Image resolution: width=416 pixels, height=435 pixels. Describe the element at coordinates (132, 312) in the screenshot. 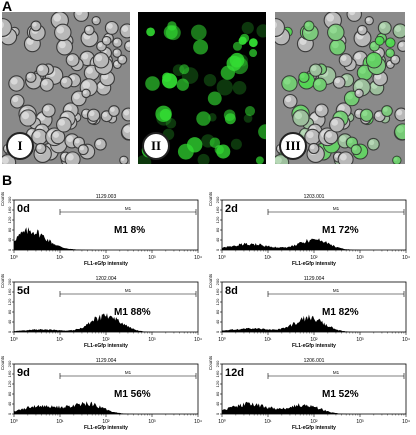

I see `percent-label: M1 88%` at that location.